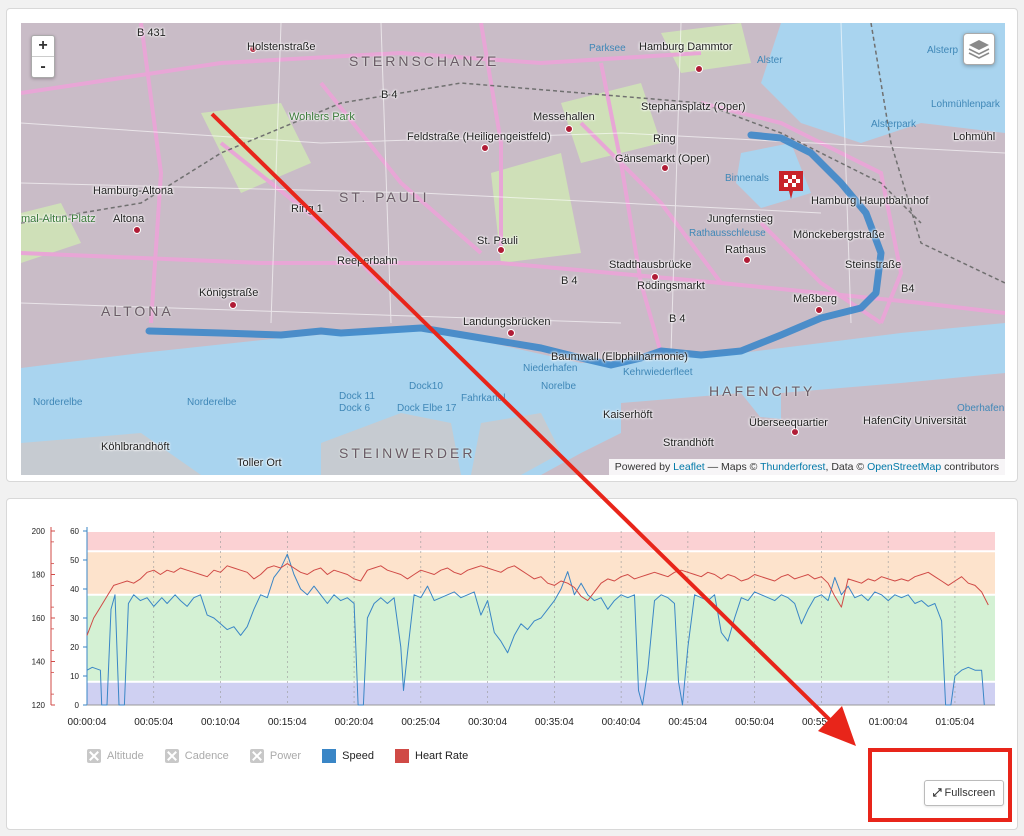 The height and width of the screenshot is (836, 1024). Describe the element at coordinates (762, 391) in the screenshot. I see `map-label: HAFENCITY` at that location.